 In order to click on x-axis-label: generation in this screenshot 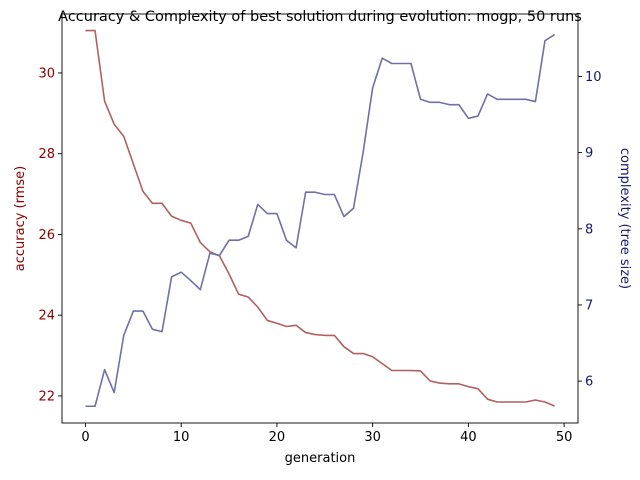, I will do `click(320, 458)`.